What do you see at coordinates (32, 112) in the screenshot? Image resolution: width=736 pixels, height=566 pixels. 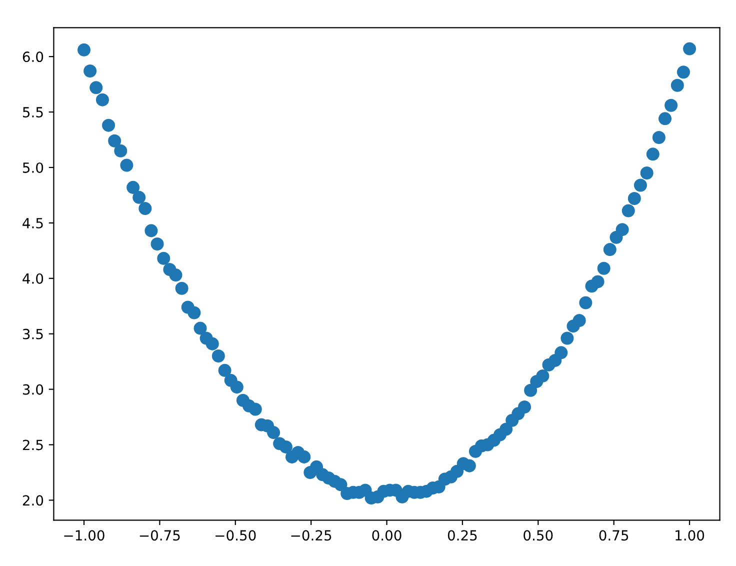 I see `y-tick-label: 5.5` at bounding box center [32, 112].